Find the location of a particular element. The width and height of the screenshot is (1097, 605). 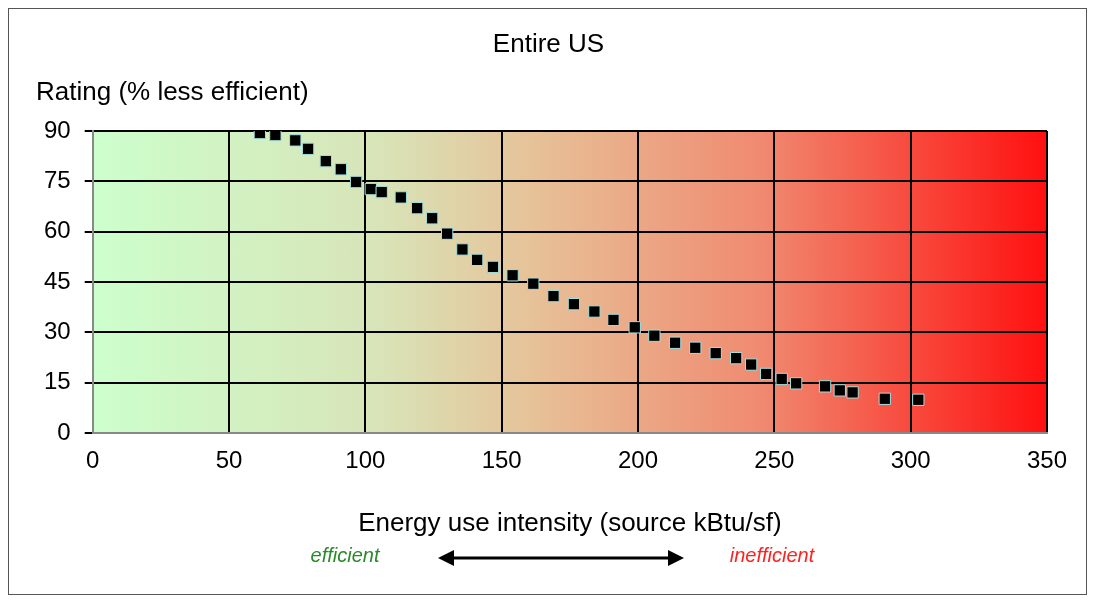

text: efficient is located at coordinates (345, 555).